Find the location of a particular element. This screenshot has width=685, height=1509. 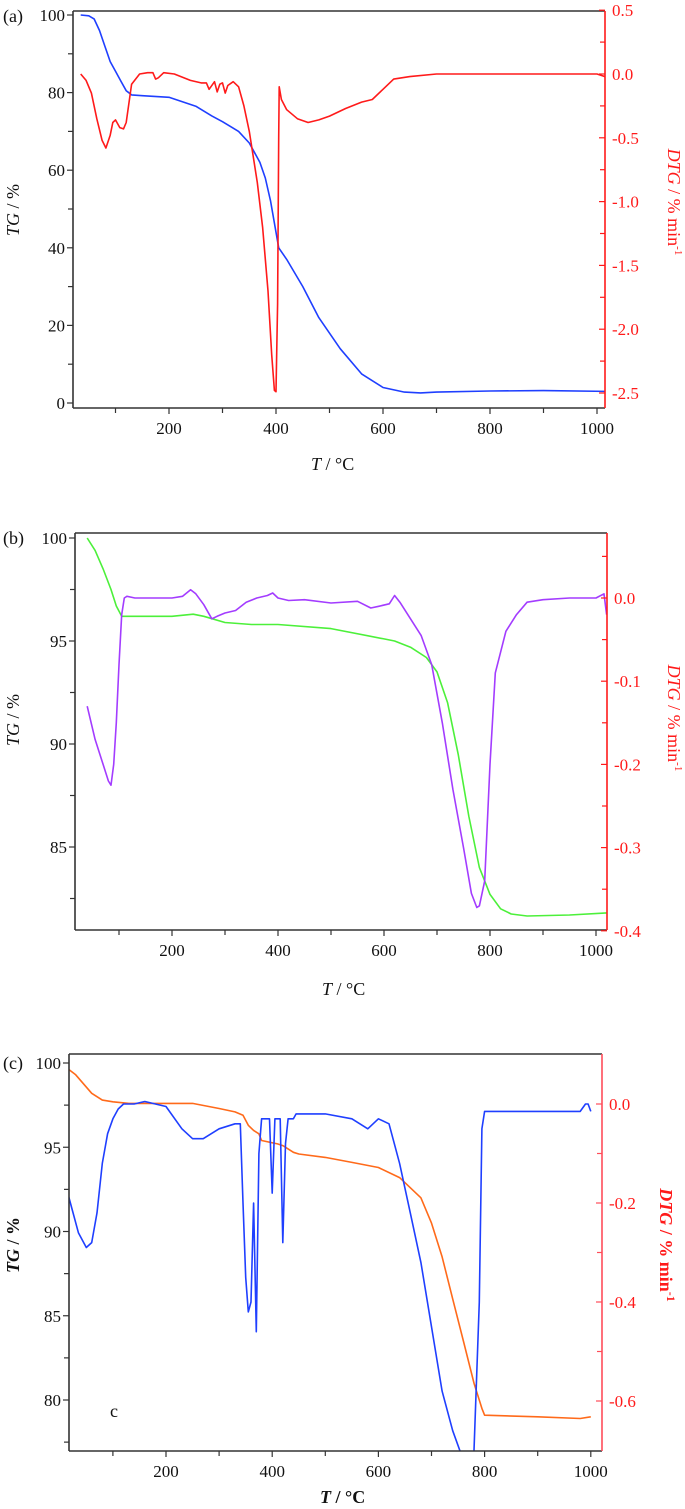

panel-c-label: (c) is located at coordinates (13, 1063).